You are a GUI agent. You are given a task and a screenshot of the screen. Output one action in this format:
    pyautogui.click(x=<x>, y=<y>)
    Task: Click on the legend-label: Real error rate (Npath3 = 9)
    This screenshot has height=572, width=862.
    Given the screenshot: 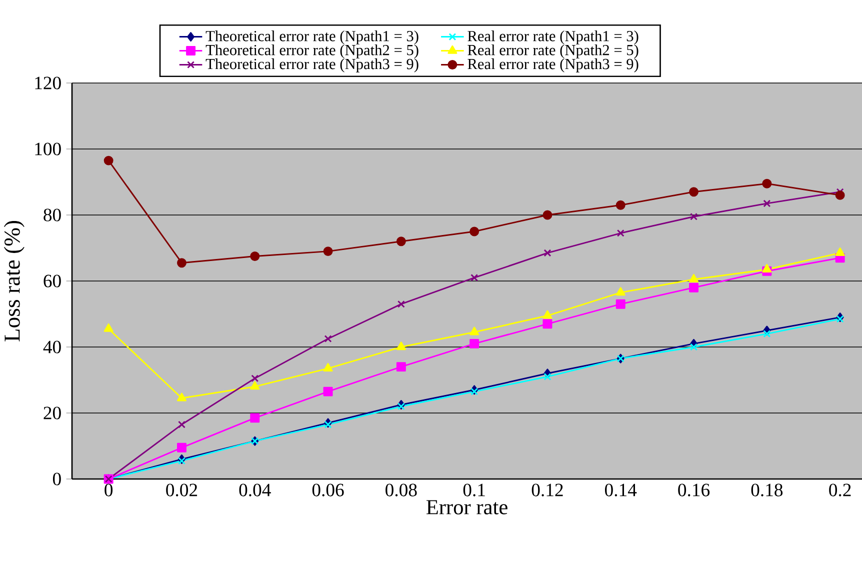 What is the action you would take?
    pyautogui.click(x=553, y=65)
    